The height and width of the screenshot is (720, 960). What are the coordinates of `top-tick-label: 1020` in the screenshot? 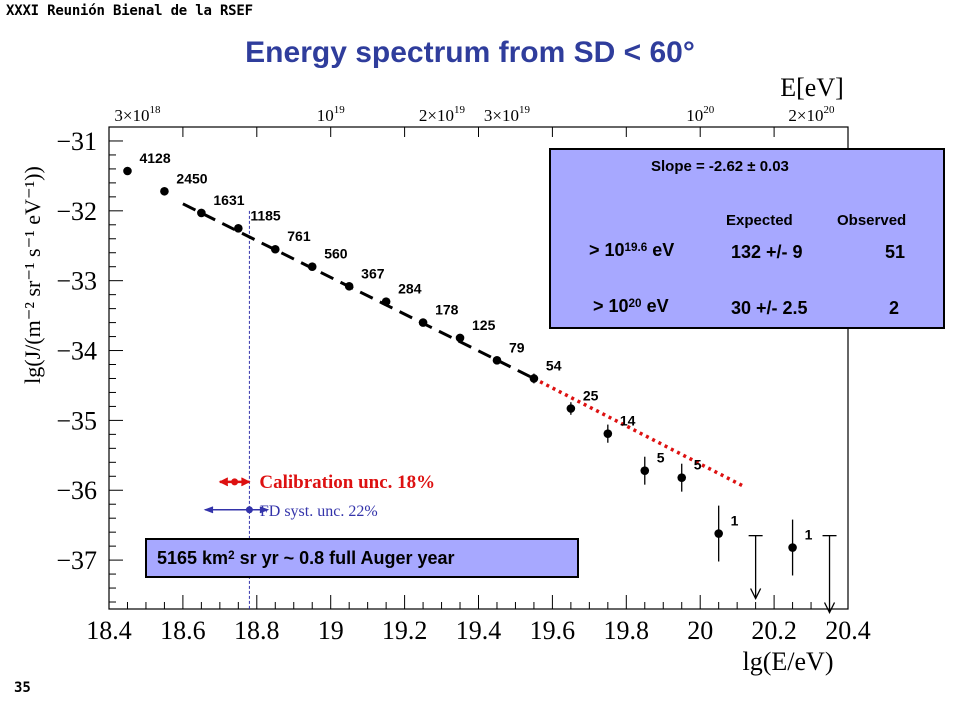 It's located at (700, 114).